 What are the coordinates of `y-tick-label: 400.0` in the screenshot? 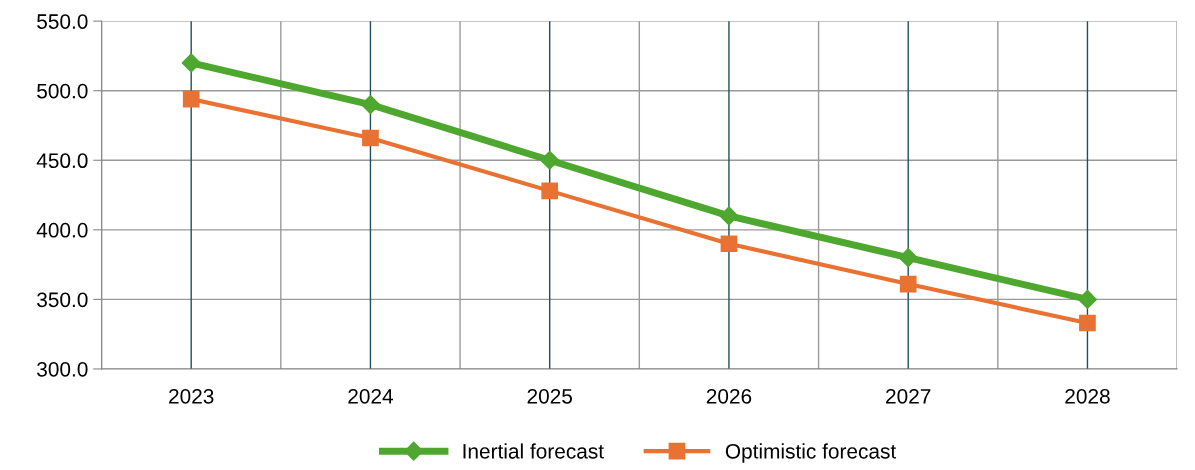 It's located at (62, 230).